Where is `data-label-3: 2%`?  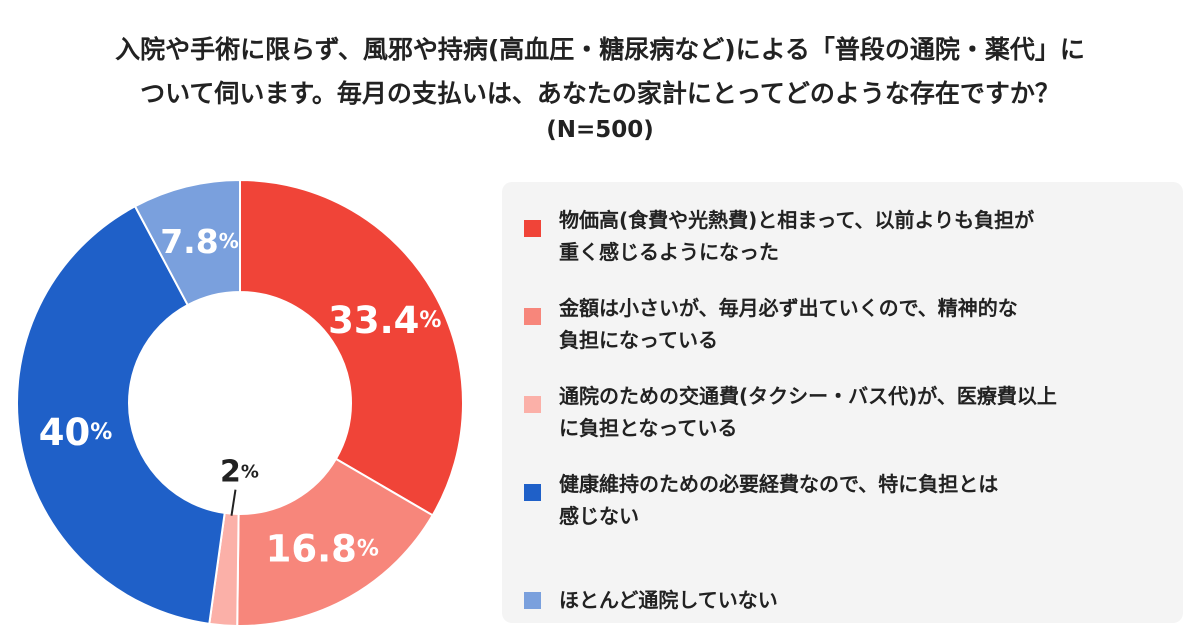
data-label-3: 2% is located at coordinates (239, 471).